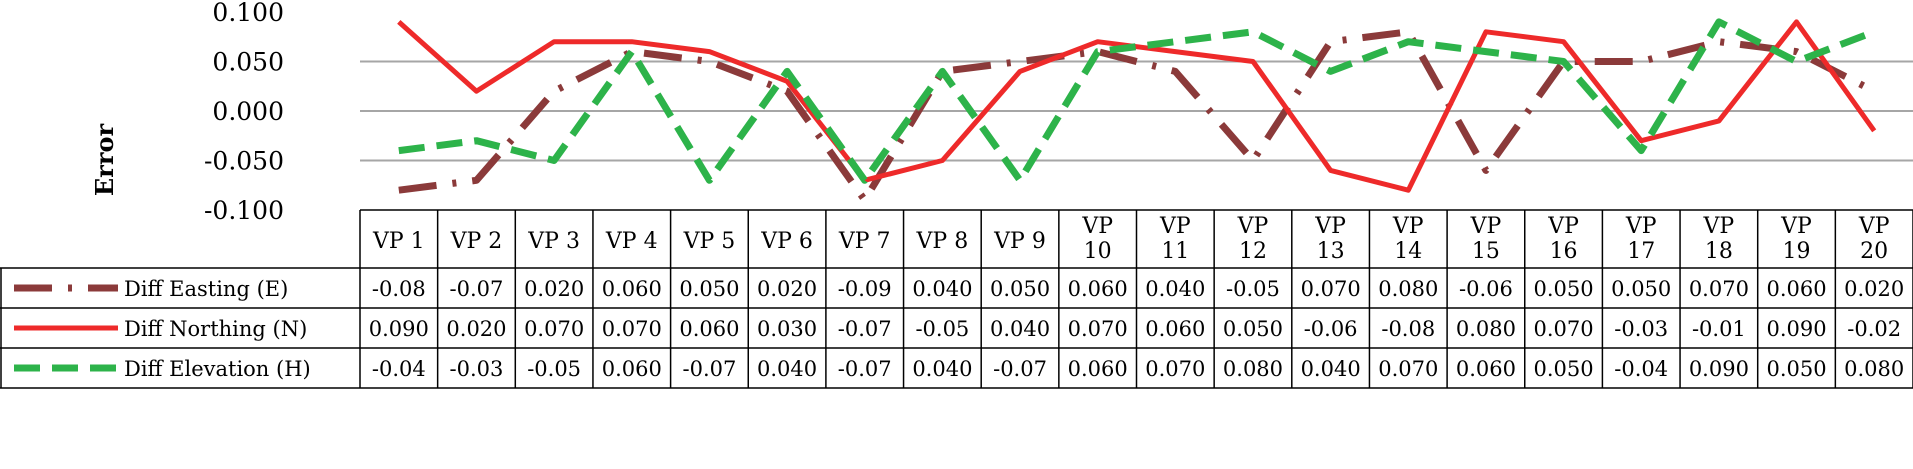  What do you see at coordinates (553, 241) in the screenshot?
I see `category-label: VP 3` at bounding box center [553, 241].